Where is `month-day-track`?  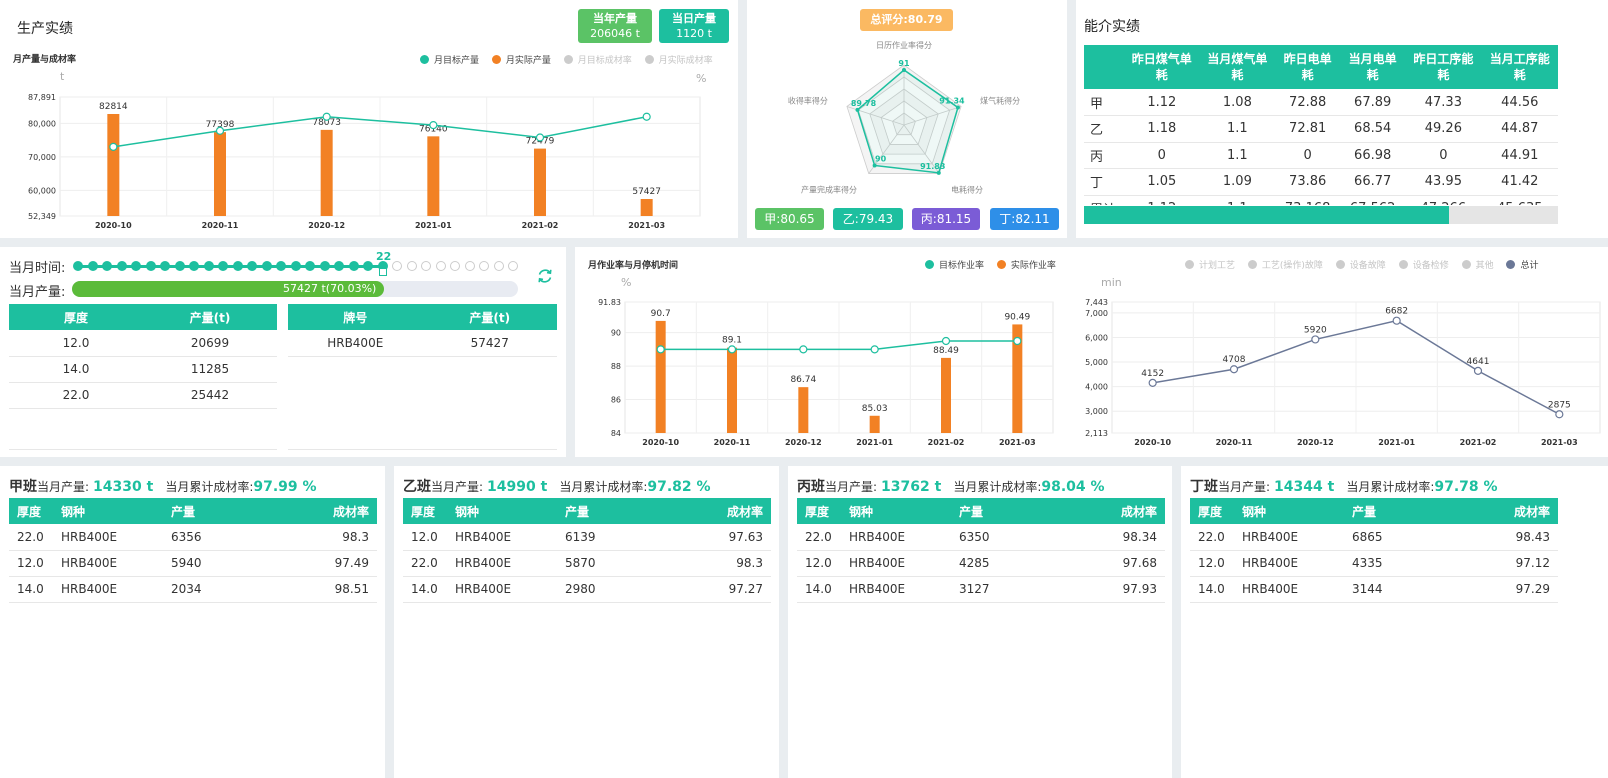 month-day-track is located at coordinates (298, 268).